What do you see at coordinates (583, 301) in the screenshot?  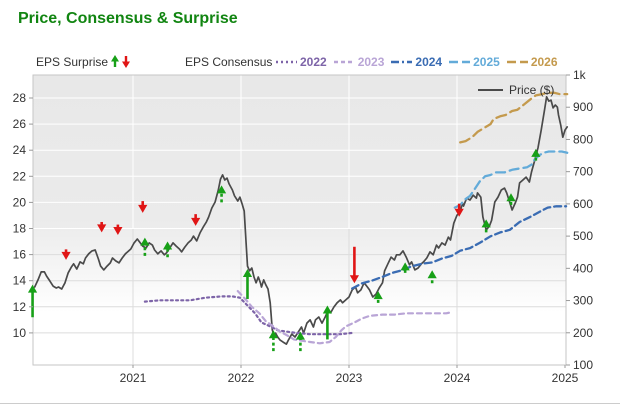 I see `y-axis-right-label: 300` at bounding box center [583, 301].